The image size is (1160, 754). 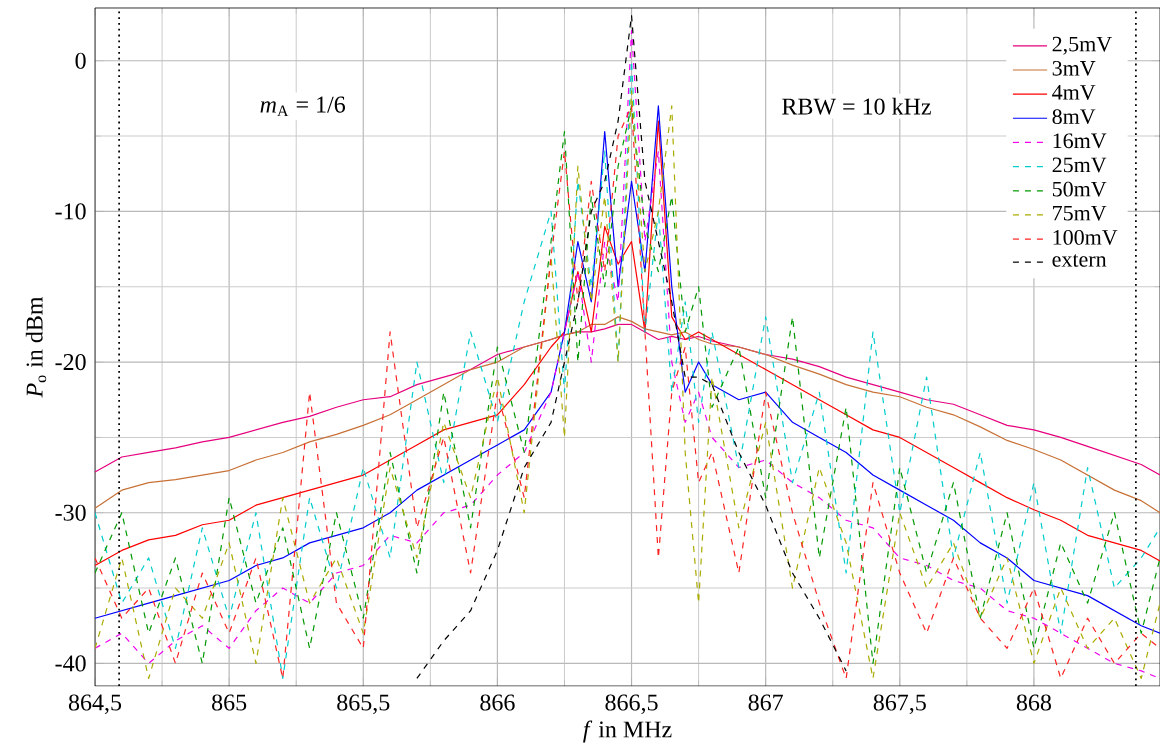 I want to click on x-tick-label: 867,5, so click(x=899, y=704).